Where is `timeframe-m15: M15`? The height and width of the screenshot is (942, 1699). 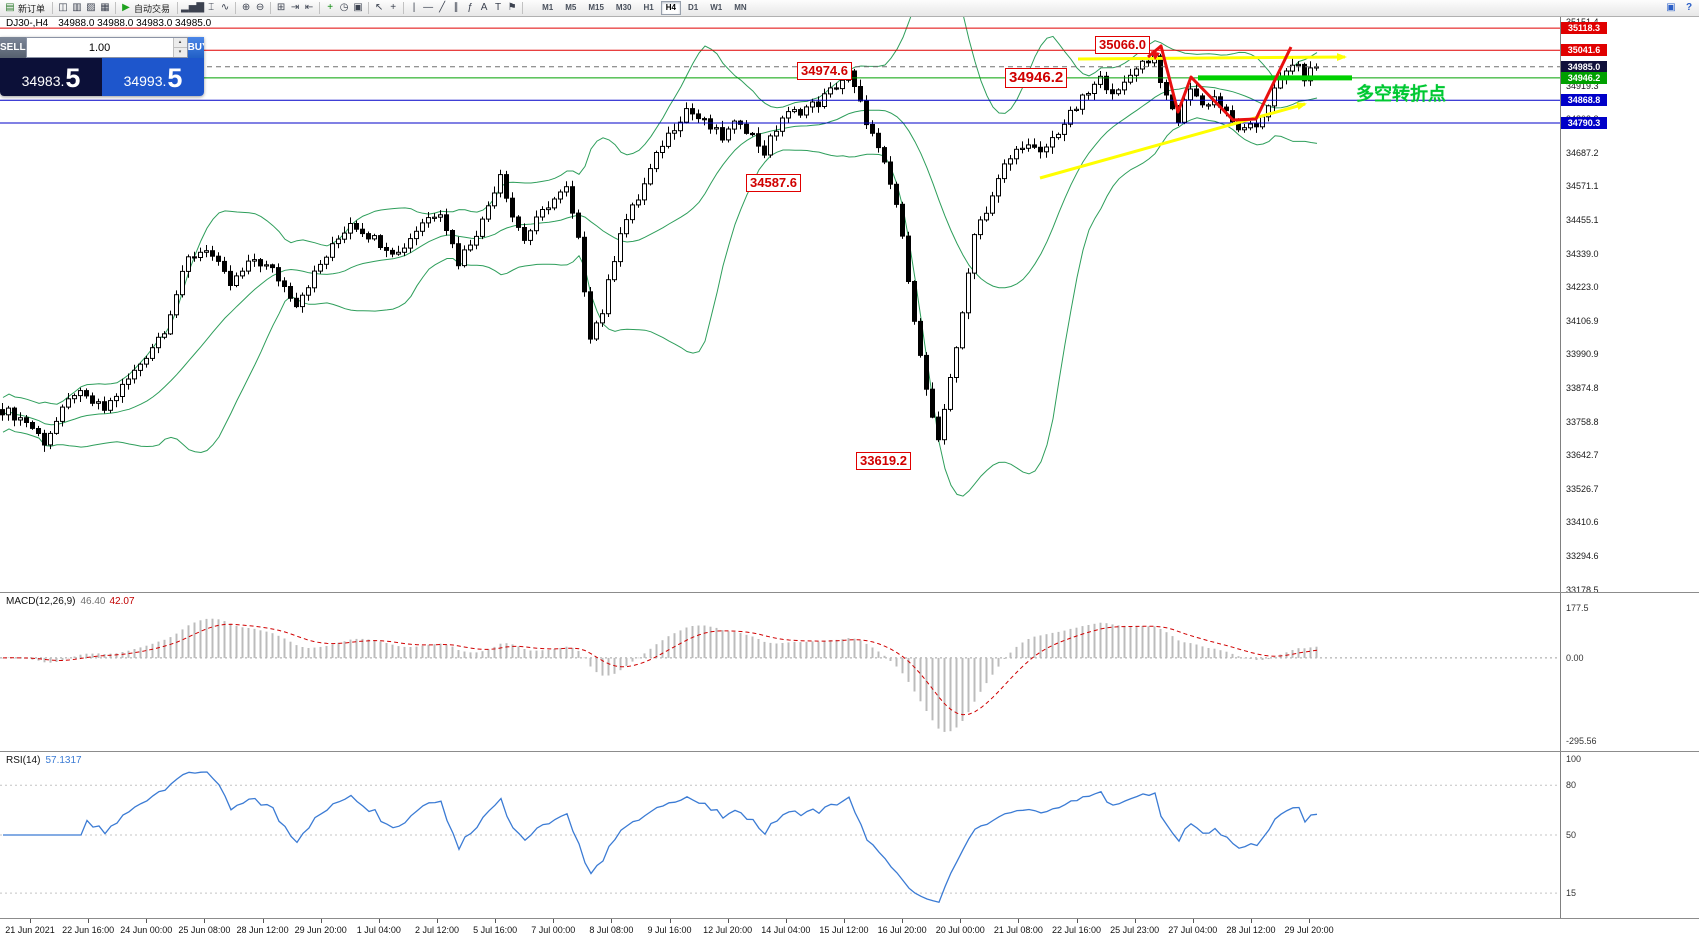 timeframe-m15: M15 is located at coordinates (596, 7).